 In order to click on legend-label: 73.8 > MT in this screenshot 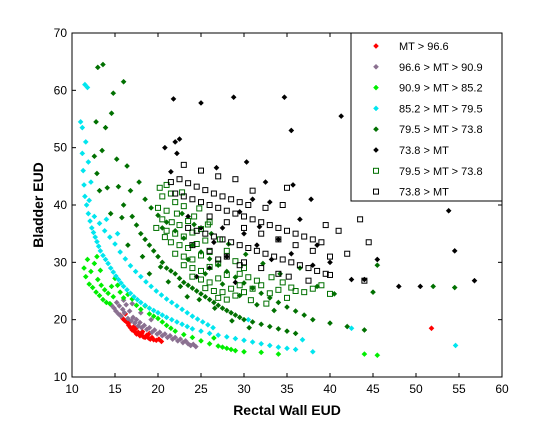, I will do `click(424, 193)`.